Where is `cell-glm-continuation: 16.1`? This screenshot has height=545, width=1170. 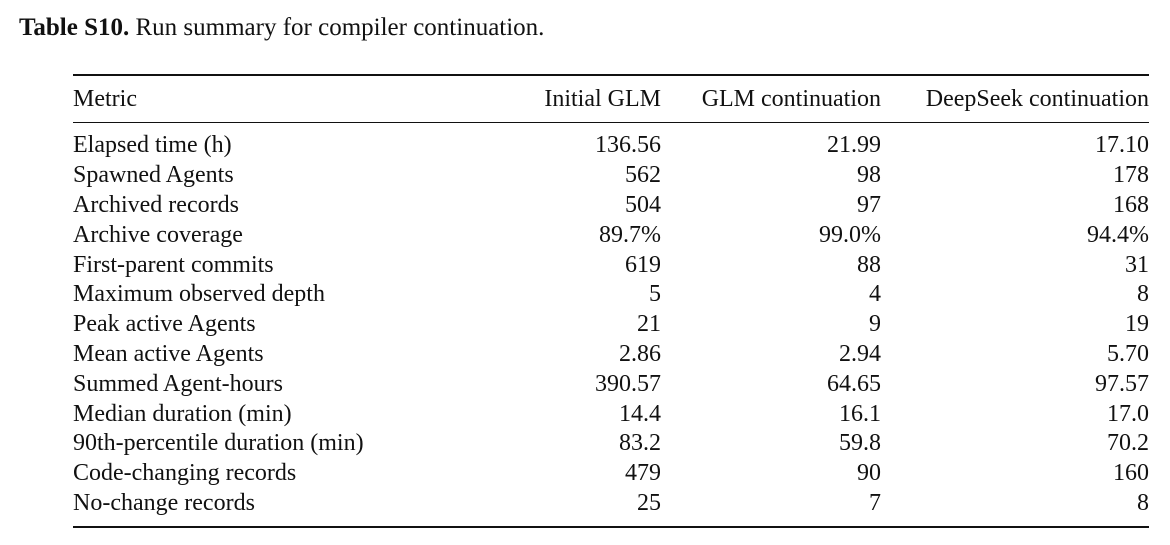
cell-glm-continuation: 16.1 is located at coordinates (860, 413).